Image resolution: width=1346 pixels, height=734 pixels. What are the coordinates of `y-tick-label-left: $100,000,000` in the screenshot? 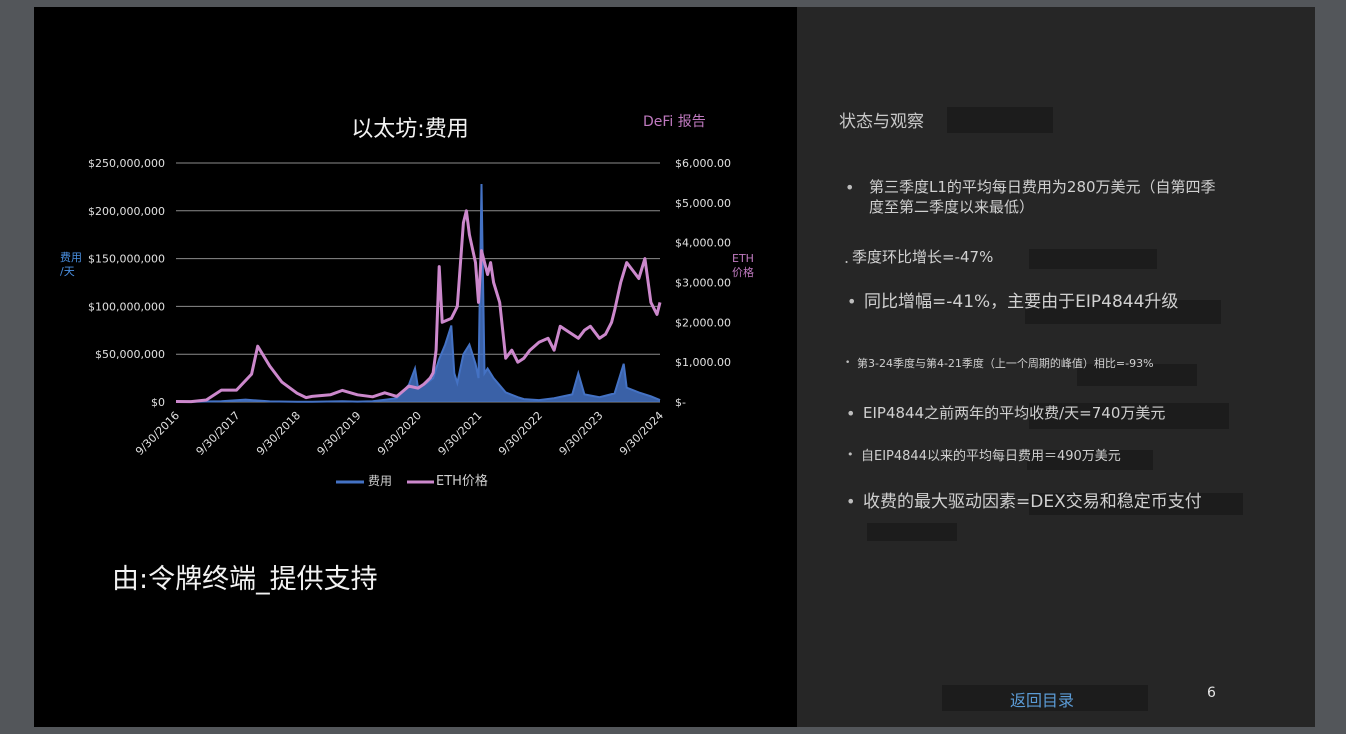 It's located at (126, 306).